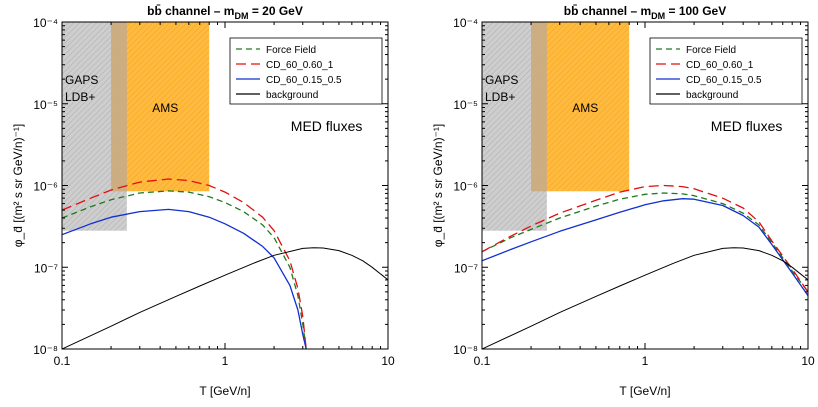 Image resolution: width=818 pixels, height=407 pixels. I want to click on chart-title: bb̄ channel – mDM = 20 GeV, so click(225, 12).